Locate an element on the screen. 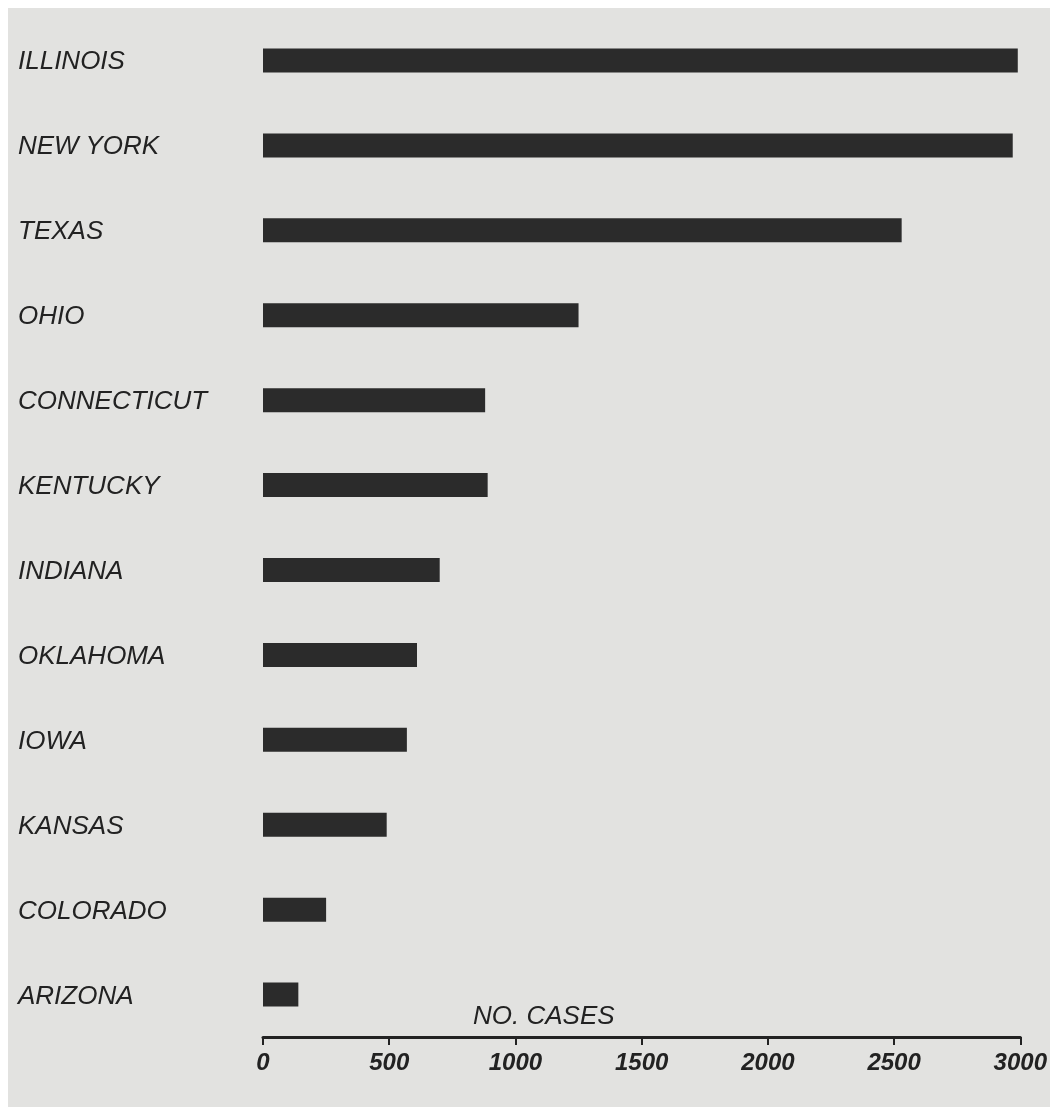  y-tick-label: INDIANA is located at coordinates (71, 569).